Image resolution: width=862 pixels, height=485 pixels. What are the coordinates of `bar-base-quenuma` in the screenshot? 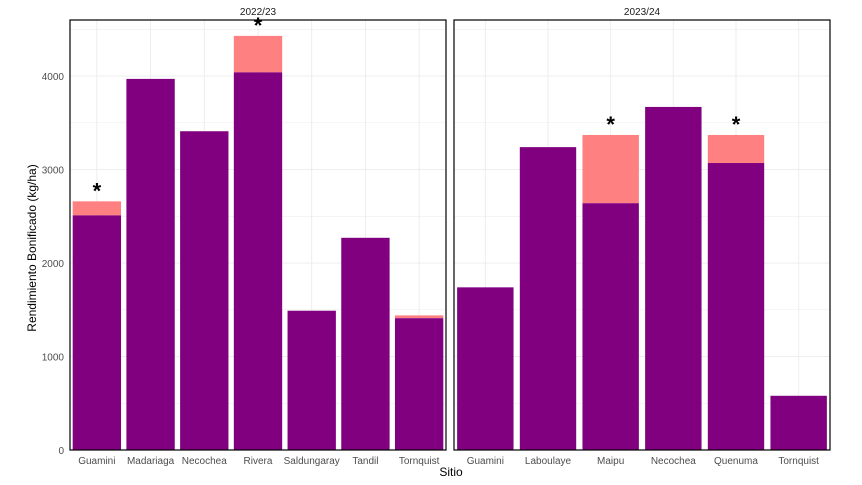 It's located at (736, 307).